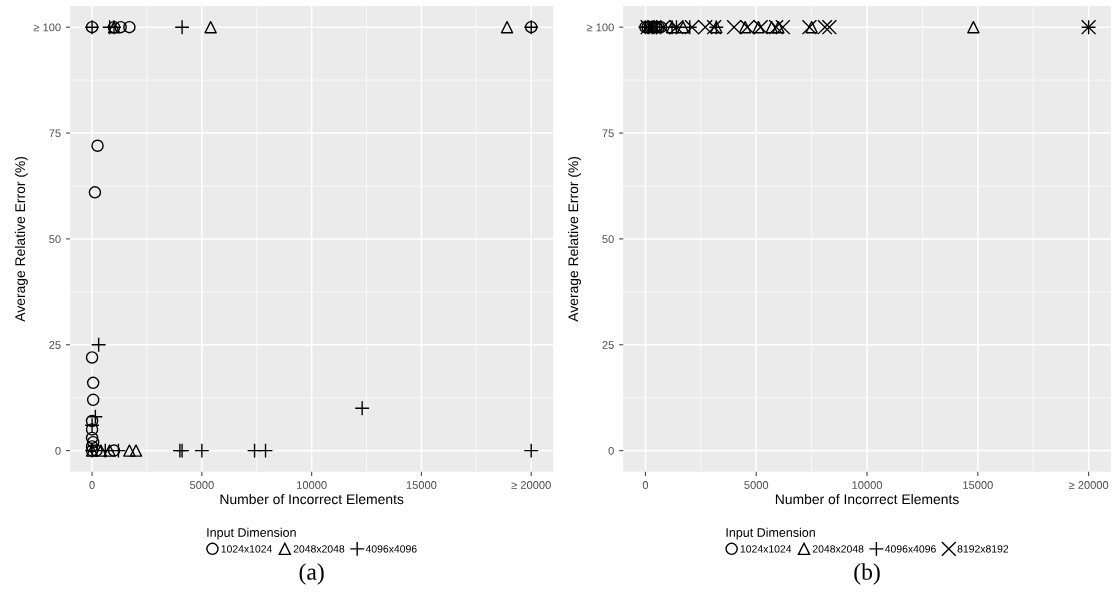 This screenshot has width=1113, height=601. What do you see at coordinates (983, 549) in the screenshot?
I see `legend-label: 8192x8192` at bounding box center [983, 549].